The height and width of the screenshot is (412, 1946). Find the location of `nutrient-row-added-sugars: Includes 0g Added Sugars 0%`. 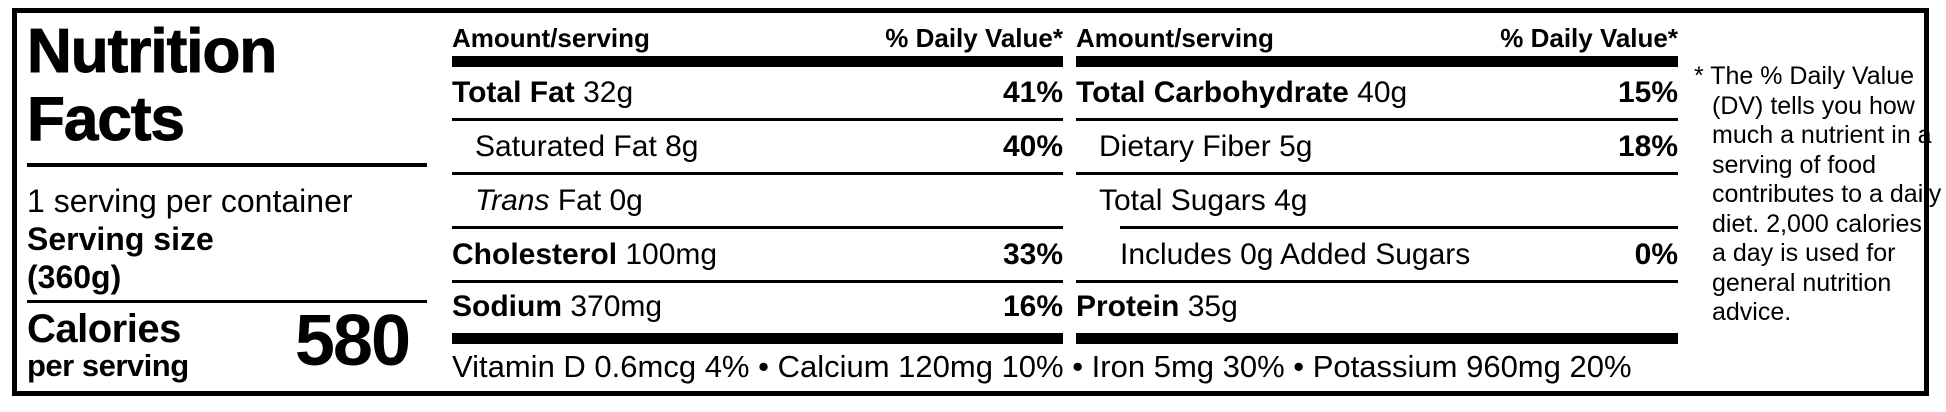

nutrient-row-added-sugars: Includes 0g Added Sugars 0% is located at coordinates (1377, 254).